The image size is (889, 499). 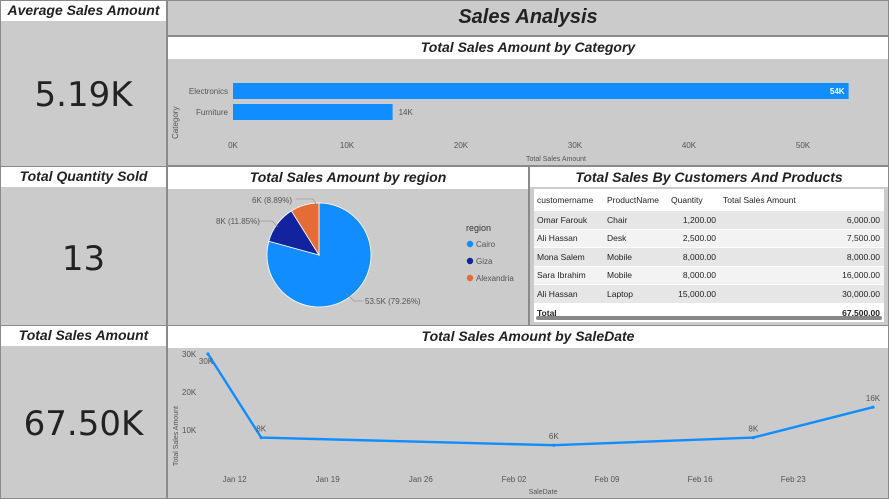 What do you see at coordinates (347, 145) in the screenshot?
I see `x-tick-label: 10K` at bounding box center [347, 145].